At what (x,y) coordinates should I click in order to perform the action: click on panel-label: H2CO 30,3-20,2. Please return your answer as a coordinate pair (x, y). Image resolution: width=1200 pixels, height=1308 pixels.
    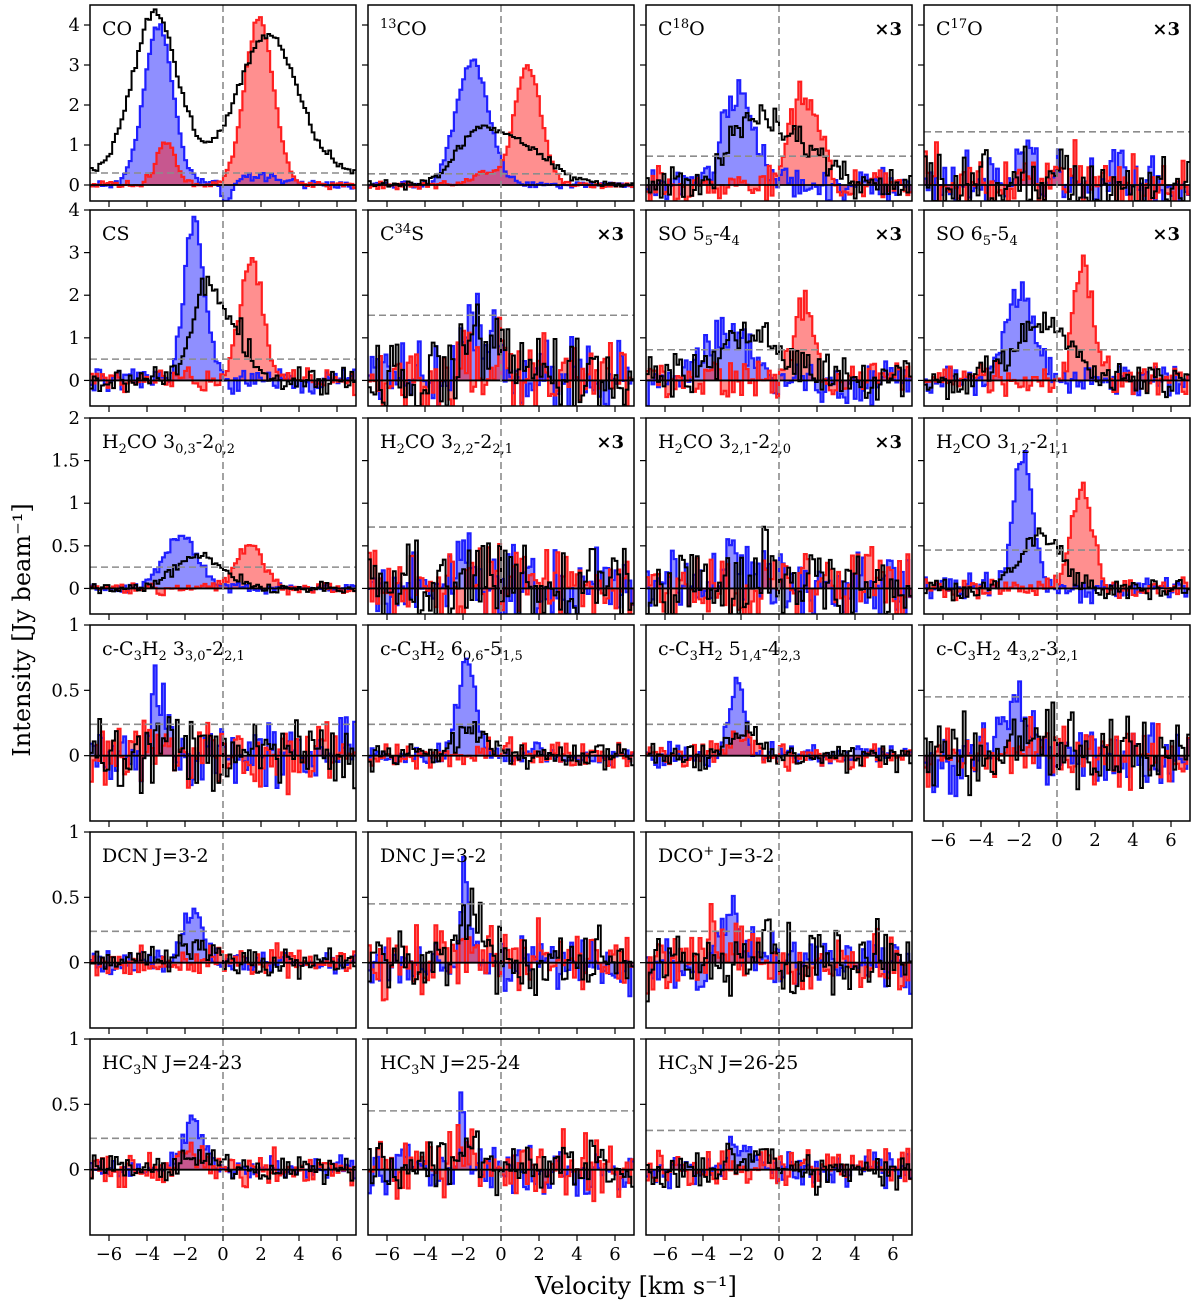
    Looking at the image, I should click on (168, 444).